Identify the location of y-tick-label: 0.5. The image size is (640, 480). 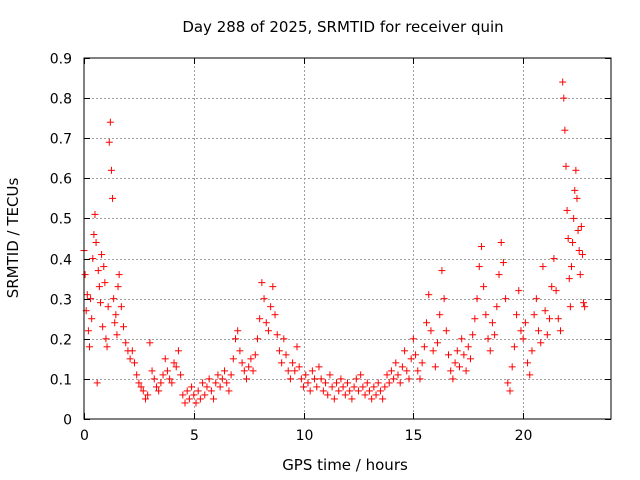
(61, 220).